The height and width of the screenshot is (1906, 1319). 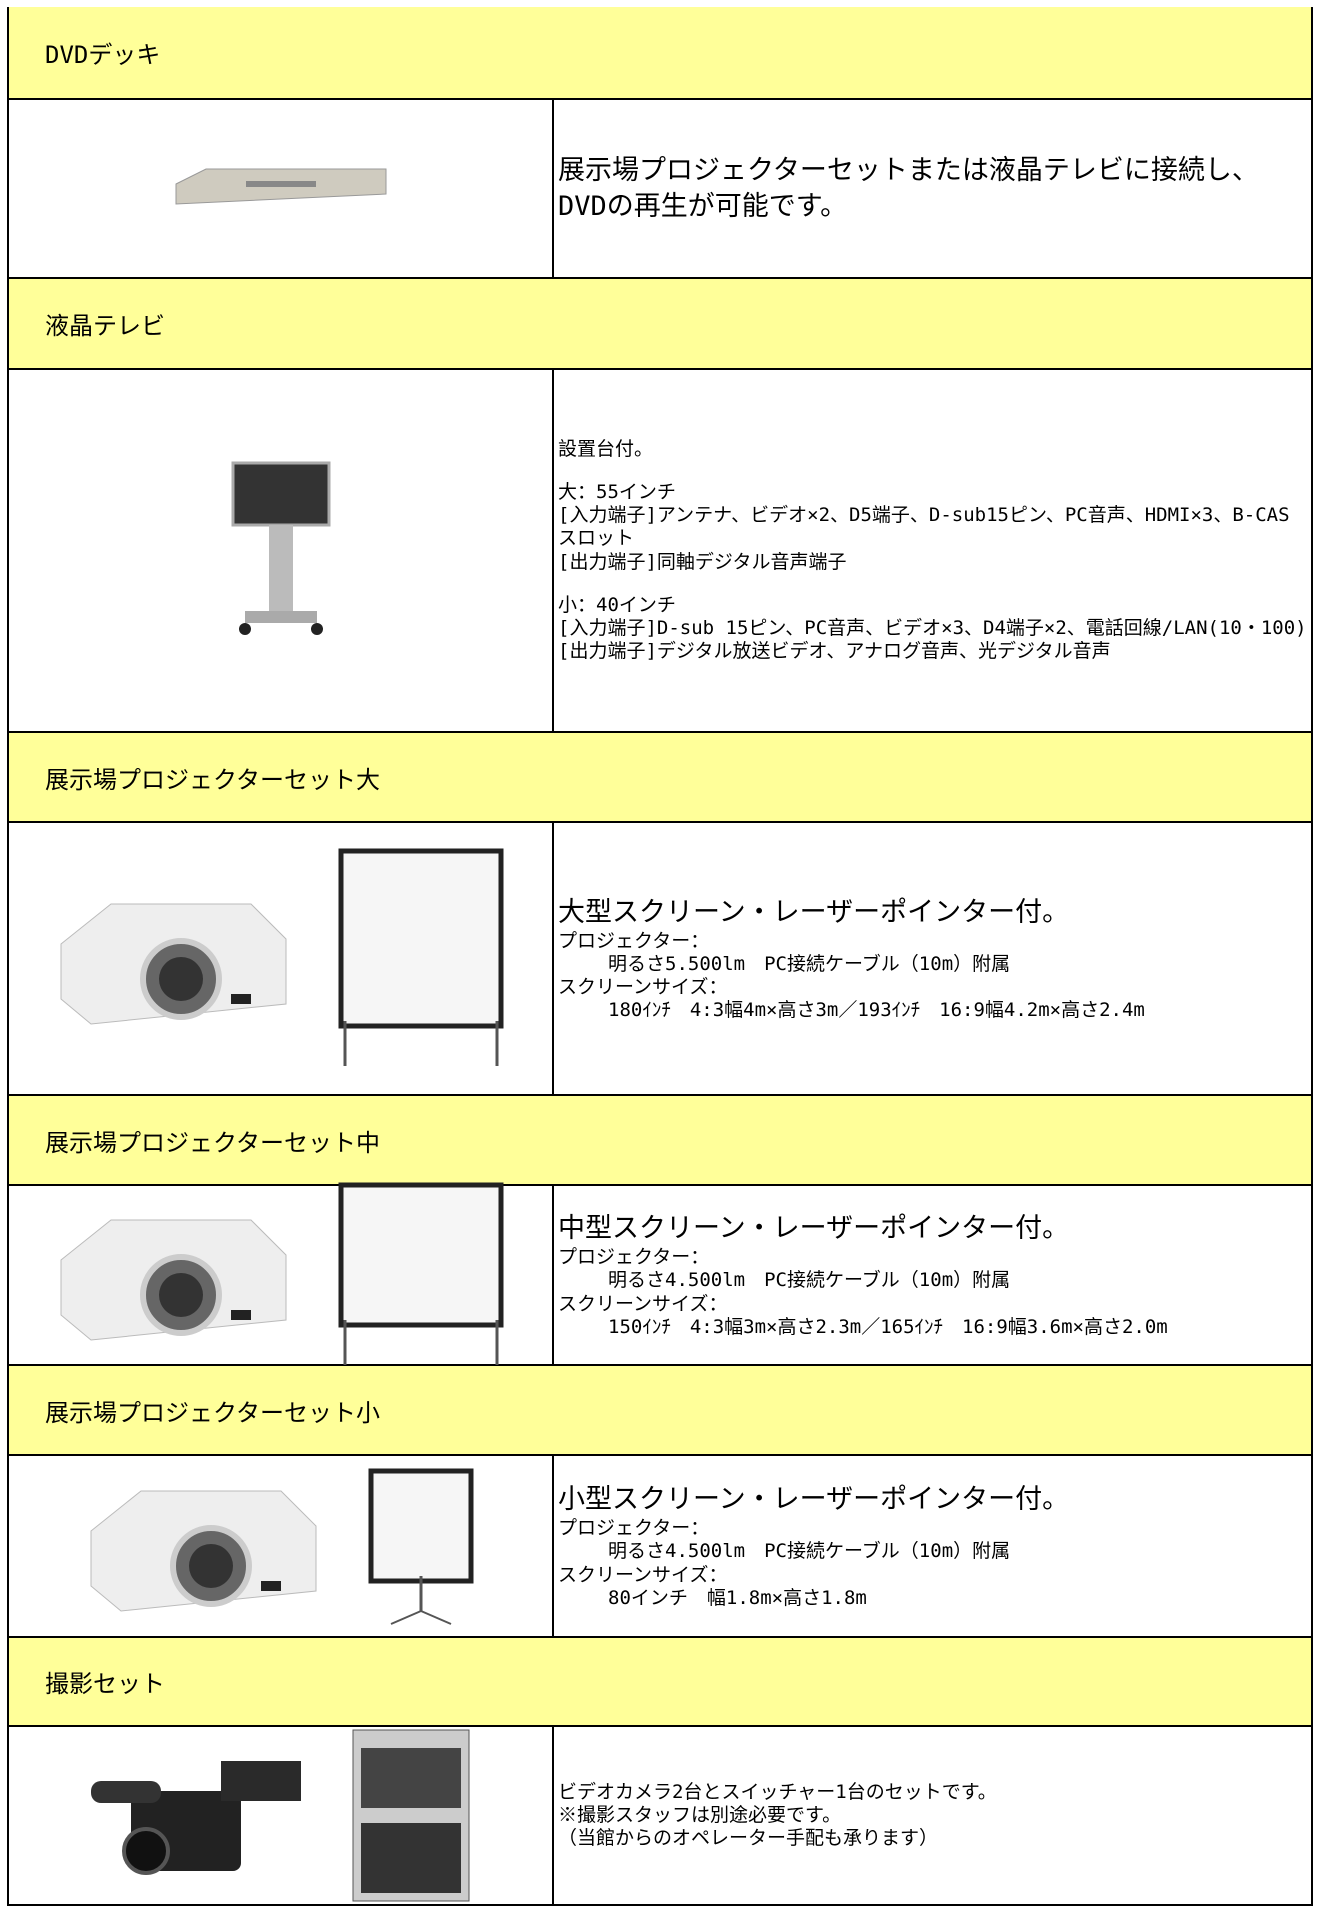 What do you see at coordinates (660, 324) in the screenshot?
I see `section-header: 液晶テレビ` at bounding box center [660, 324].